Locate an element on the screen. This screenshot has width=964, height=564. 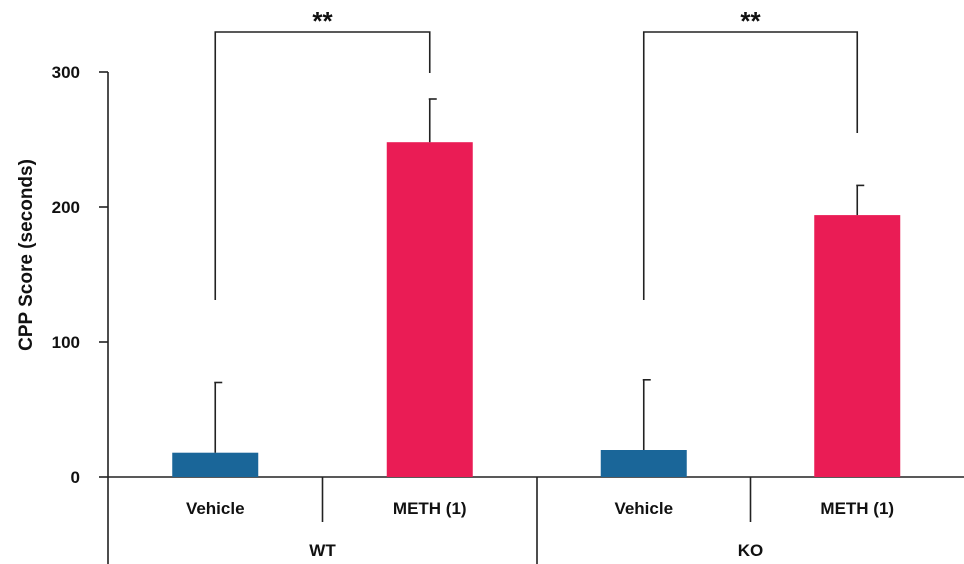
y-tick-label: 300 is located at coordinates (66, 72).